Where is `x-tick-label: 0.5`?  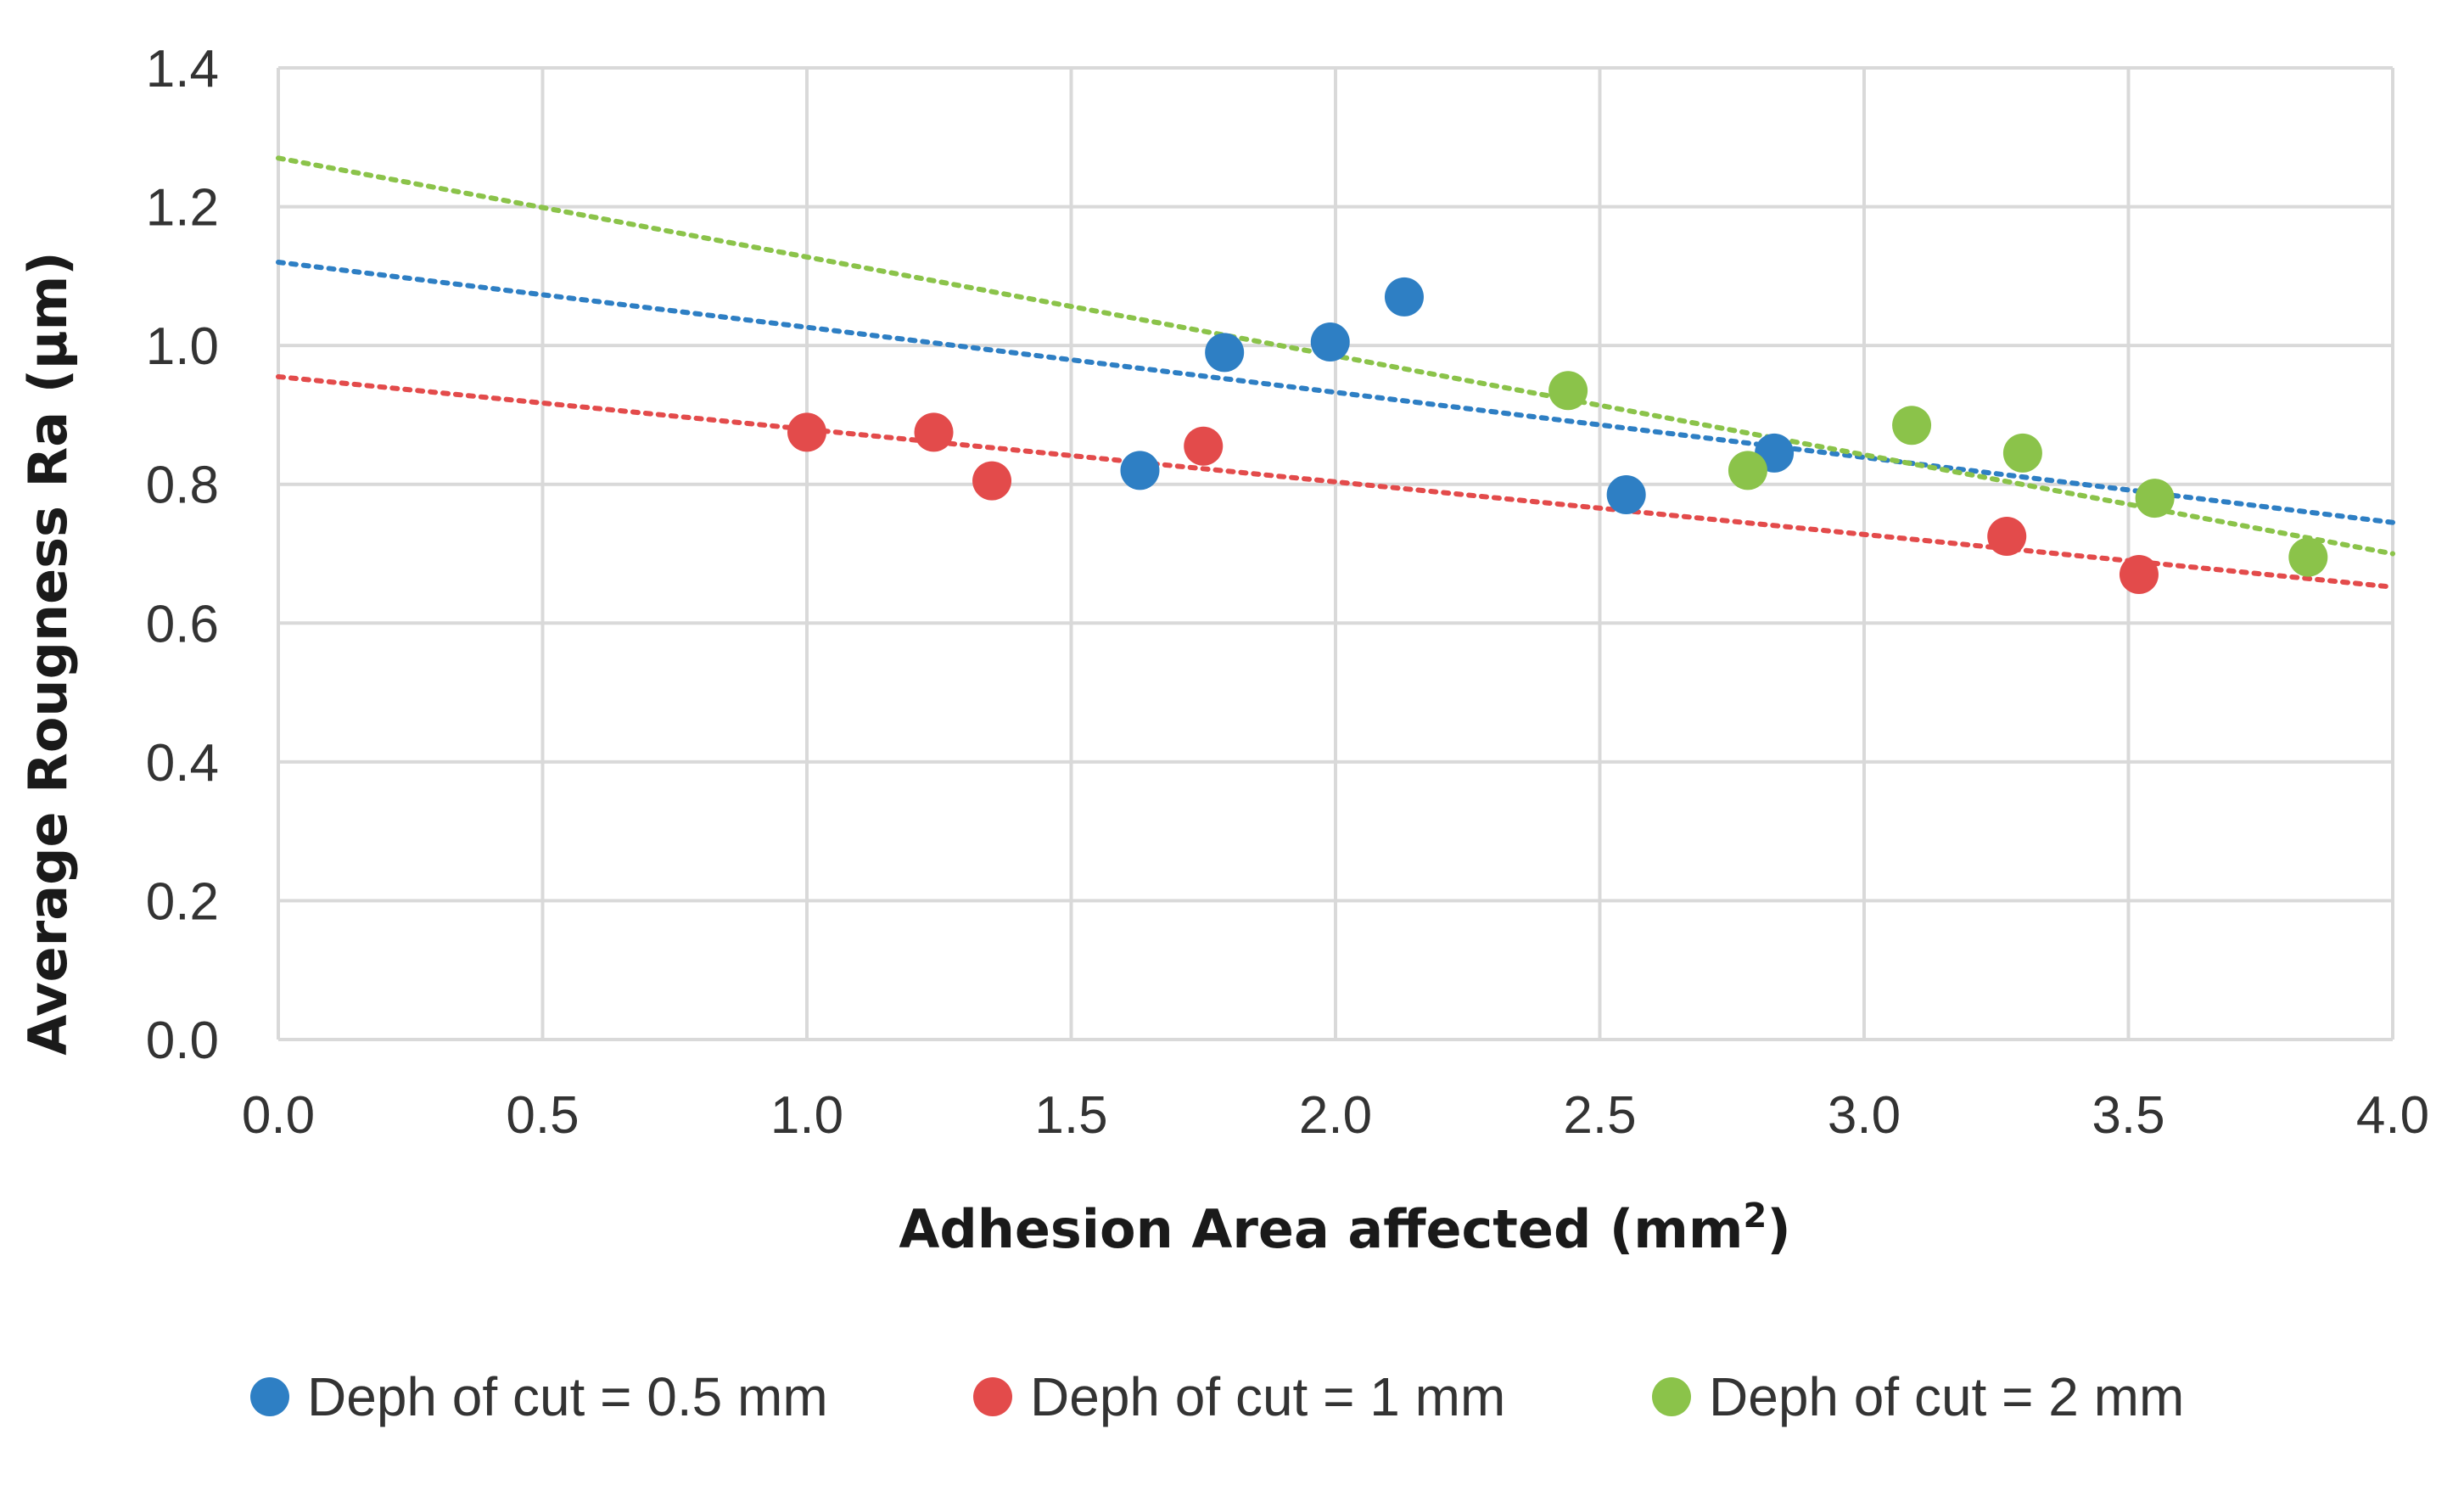
x-tick-label: 0.5 is located at coordinates (542, 1115).